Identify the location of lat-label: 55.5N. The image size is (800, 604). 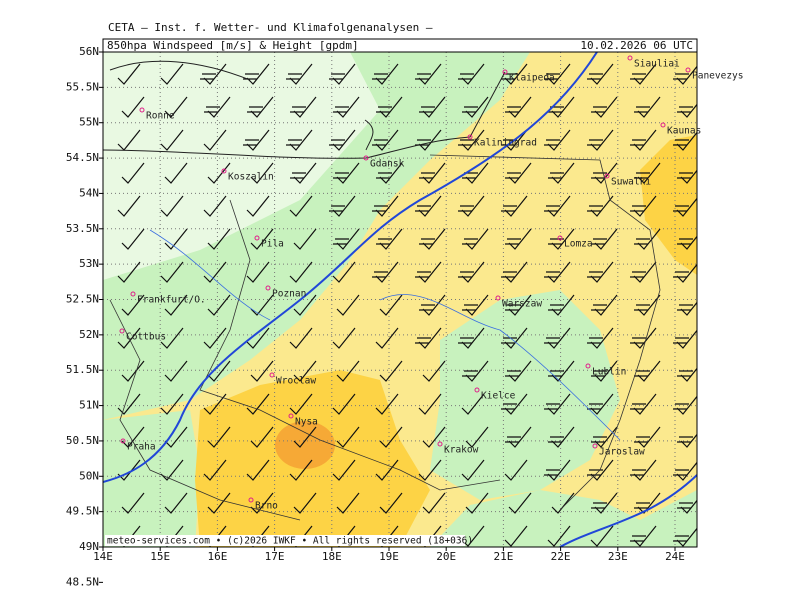
(82, 86).